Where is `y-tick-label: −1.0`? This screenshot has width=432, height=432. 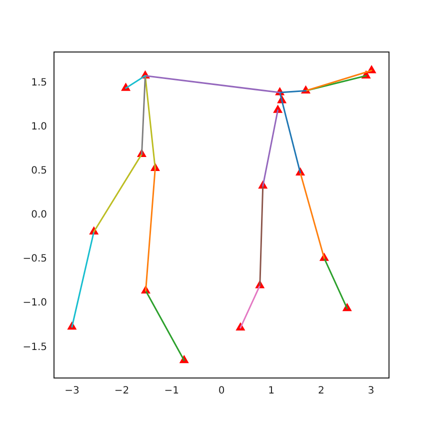 y-tick-label: −1.0 is located at coordinates (34, 303).